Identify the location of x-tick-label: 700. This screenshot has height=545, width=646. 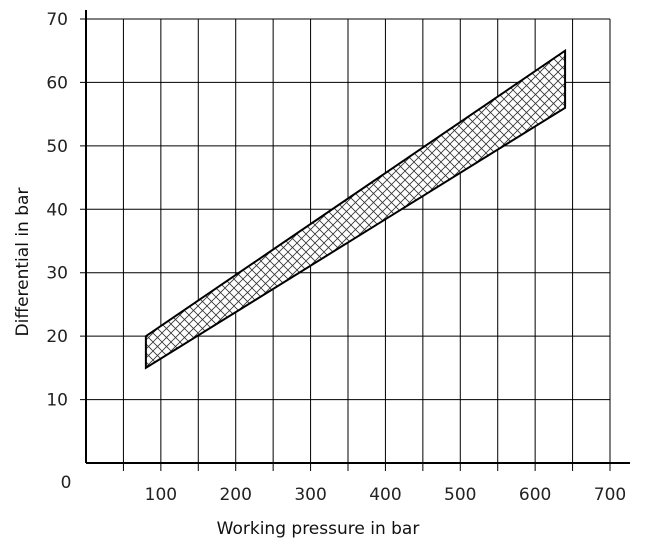
(610, 495).